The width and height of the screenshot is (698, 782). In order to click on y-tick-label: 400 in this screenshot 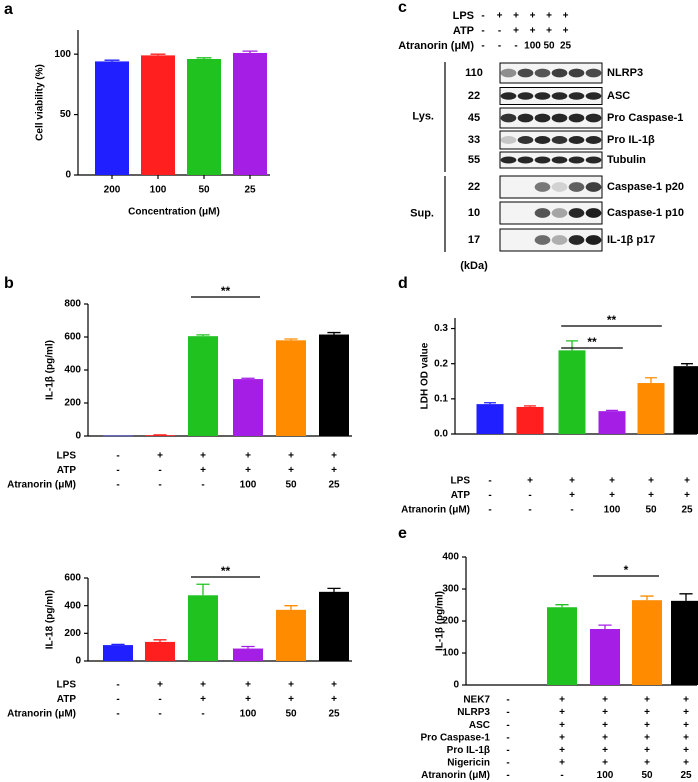, I will do `click(450, 557)`.